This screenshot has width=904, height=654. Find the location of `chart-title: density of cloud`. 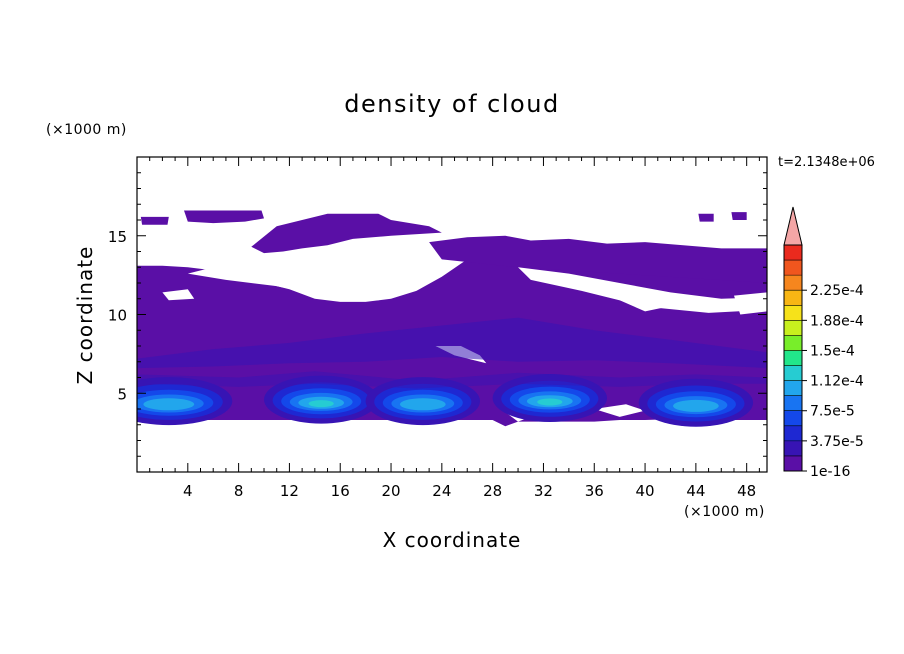

chart-title: density of cloud is located at coordinates (451, 104).